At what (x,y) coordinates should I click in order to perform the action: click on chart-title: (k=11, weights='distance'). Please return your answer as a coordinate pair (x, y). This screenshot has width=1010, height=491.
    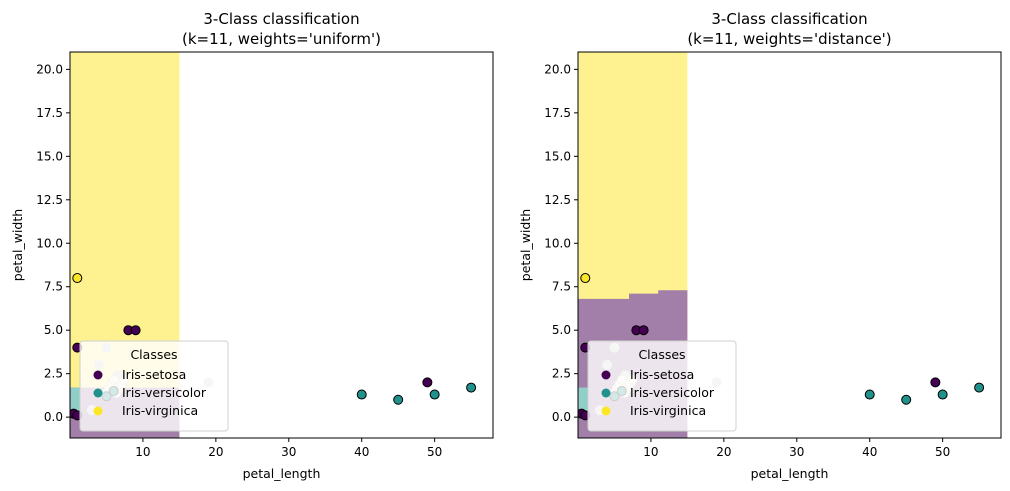
    Looking at the image, I should click on (789, 39).